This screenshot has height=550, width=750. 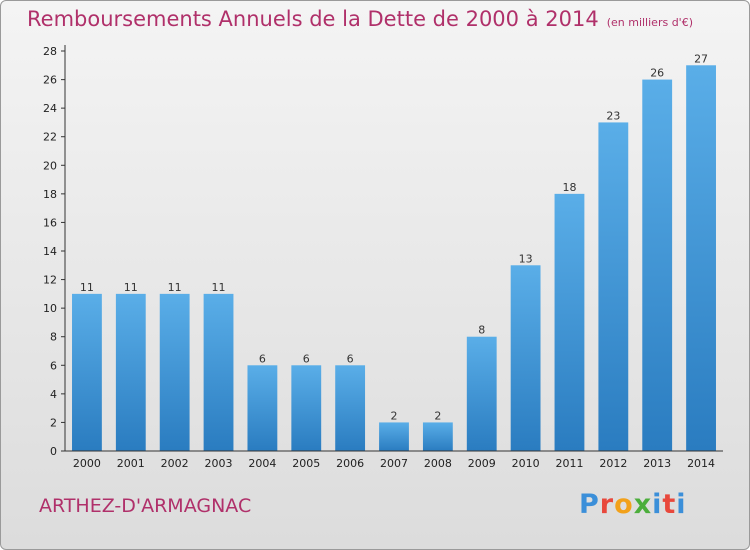 I want to click on y-tick-label: 22, so click(x=50, y=137).